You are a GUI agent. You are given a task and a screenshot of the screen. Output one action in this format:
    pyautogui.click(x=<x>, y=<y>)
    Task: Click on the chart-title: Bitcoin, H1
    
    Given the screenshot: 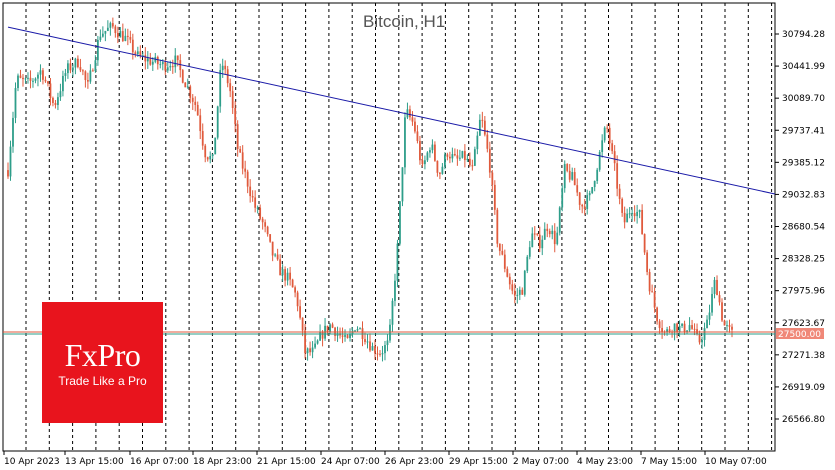 What is the action you would take?
    pyautogui.click(x=404, y=21)
    